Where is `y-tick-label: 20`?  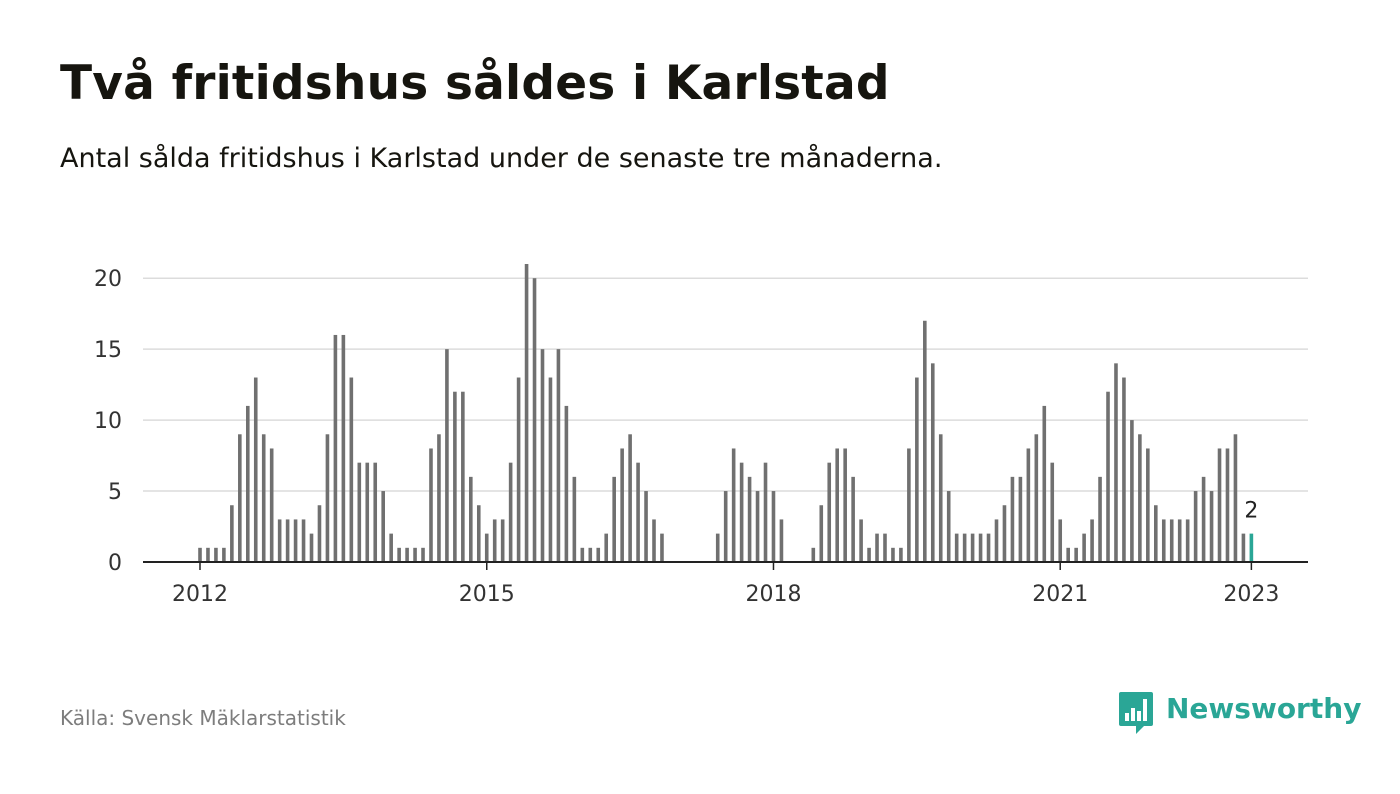 y-tick-label: 20 is located at coordinates (108, 279).